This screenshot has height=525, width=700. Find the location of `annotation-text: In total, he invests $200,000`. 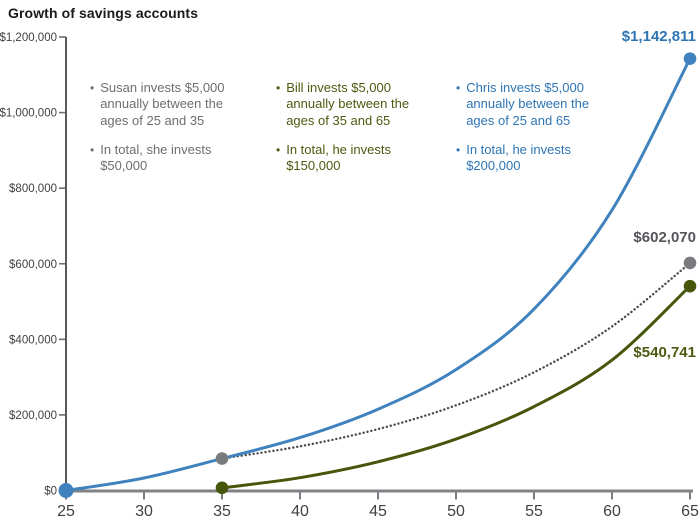

annotation-text: In total, he invests $200,000 is located at coordinates (518, 157).